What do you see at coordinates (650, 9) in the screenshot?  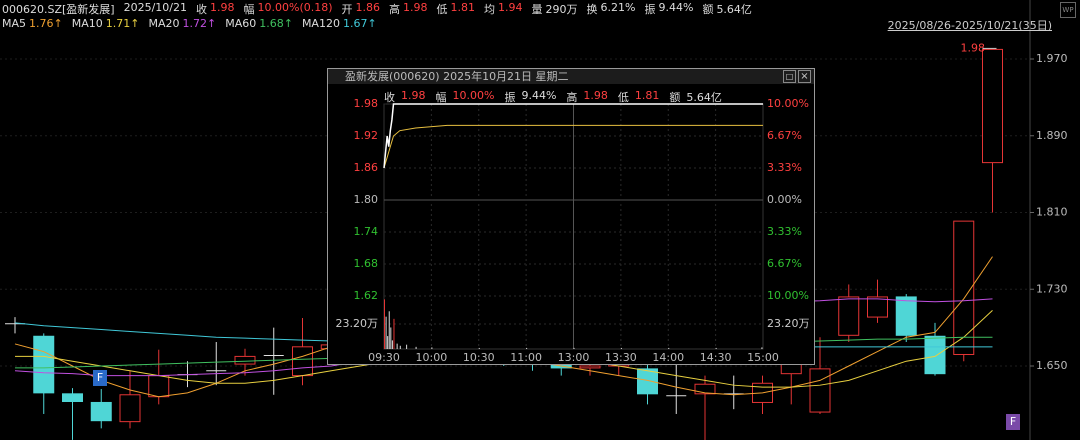 I see `quote-label: 振` at bounding box center [650, 9].